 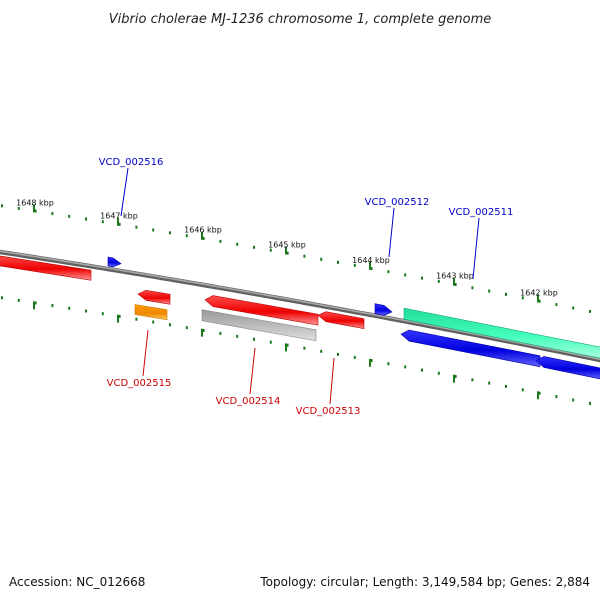 What do you see at coordinates (539, 292) in the screenshot?
I see `tick-label: 1642 kbp` at bounding box center [539, 292].